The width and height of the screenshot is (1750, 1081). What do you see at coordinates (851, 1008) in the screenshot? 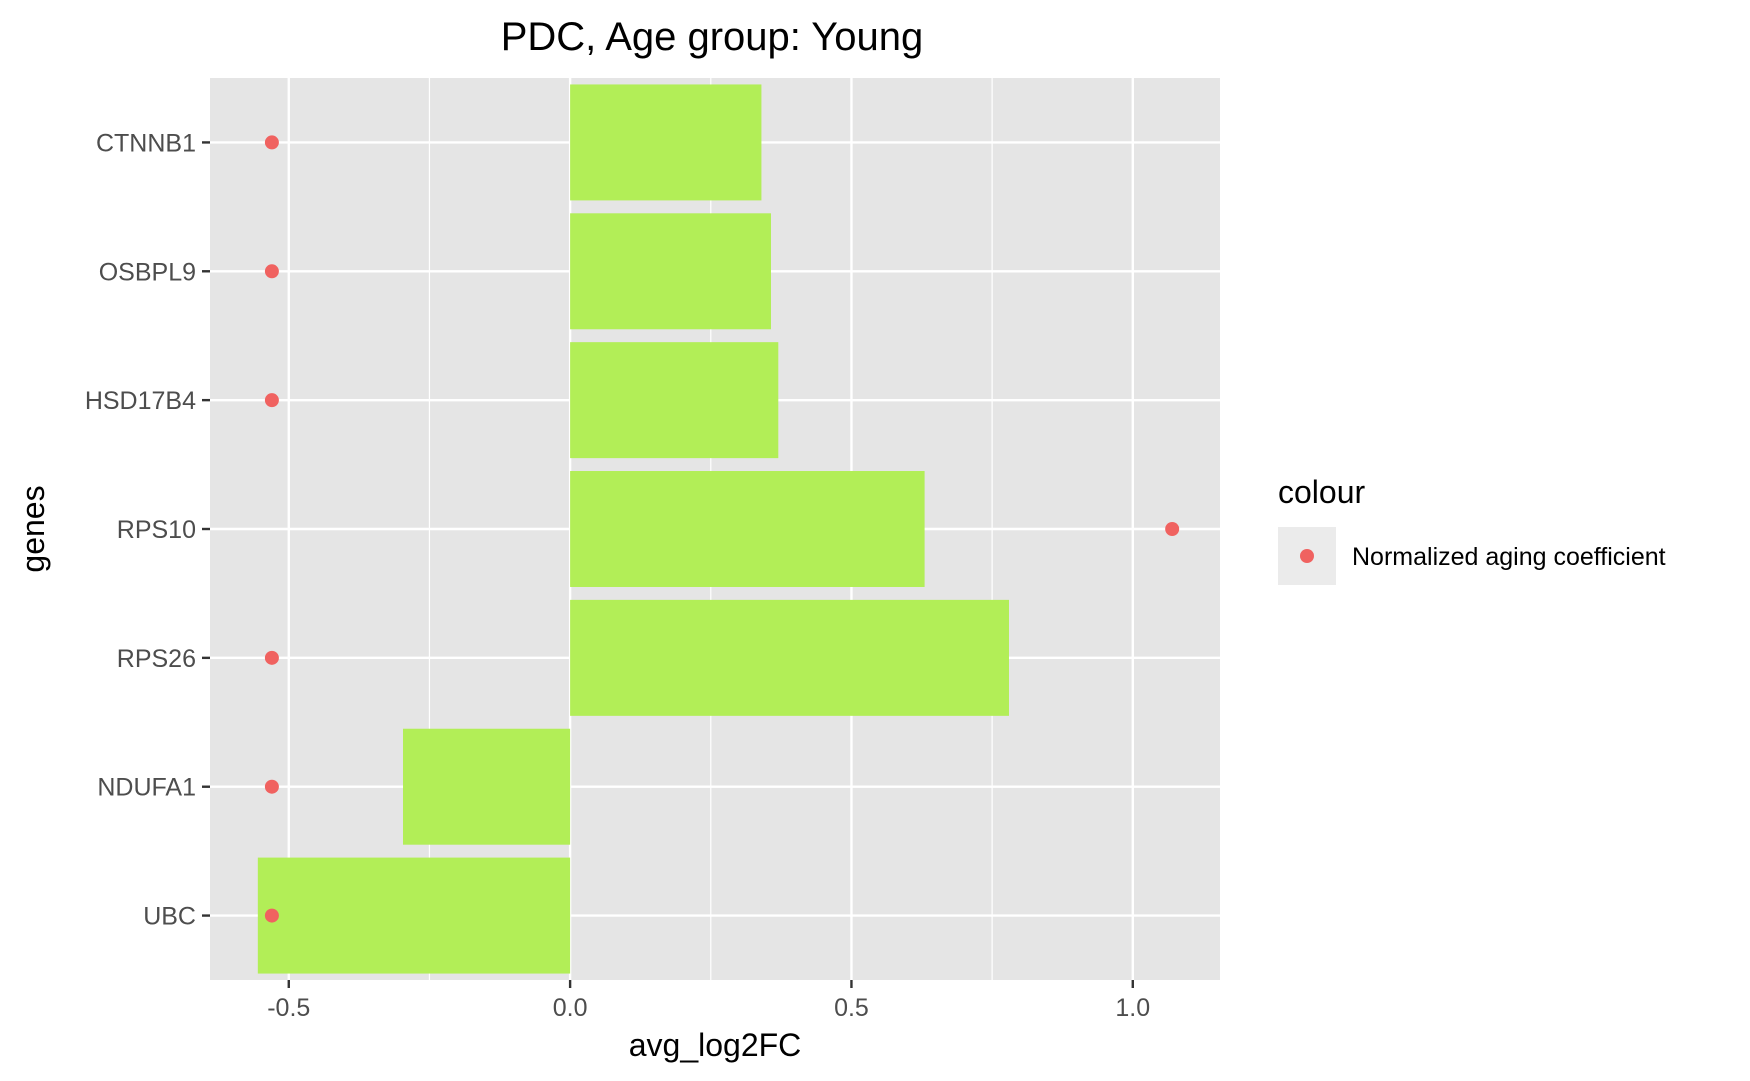
I see `x-tick-label: 0.5` at bounding box center [851, 1008].